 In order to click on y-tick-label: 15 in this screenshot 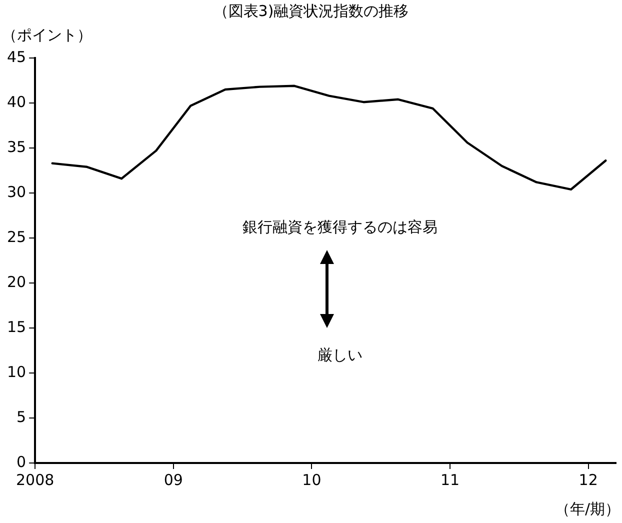, I will do `click(16, 327)`.